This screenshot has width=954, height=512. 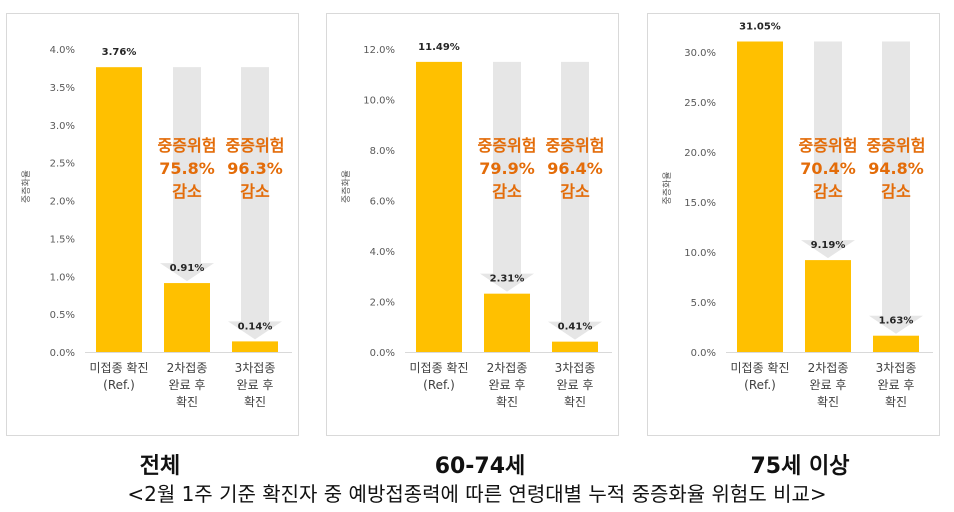 I want to click on y-tick-label: 20.0%, so click(x=700, y=153).